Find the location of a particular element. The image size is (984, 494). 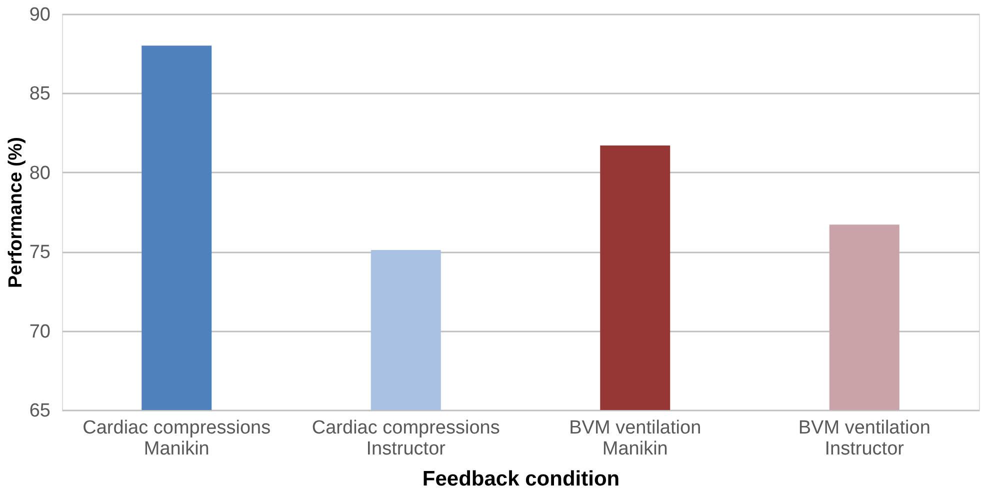

y-axis-title: Performance (%) is located at coordinates (15, 212).